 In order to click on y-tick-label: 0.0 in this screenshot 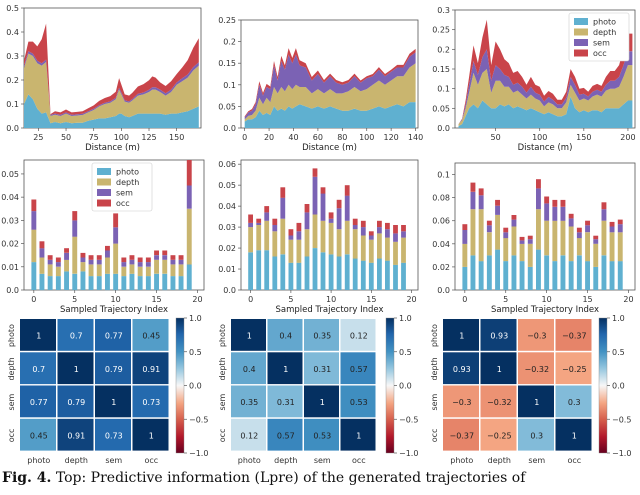, I will do `click(443, 128)`.